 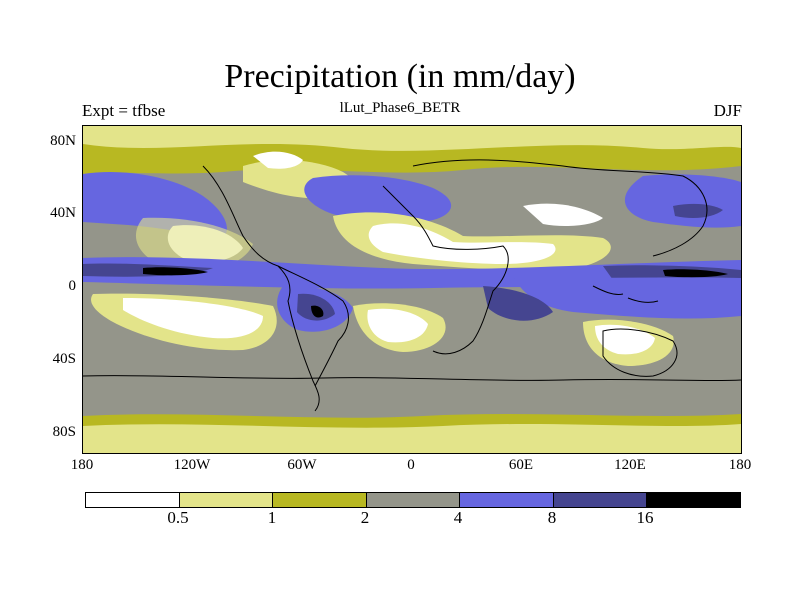 What do you see at coordinates (64, 432) in the screenshot?
I see `lat-tick-80s: 80S` at bounding box center [64, 432].